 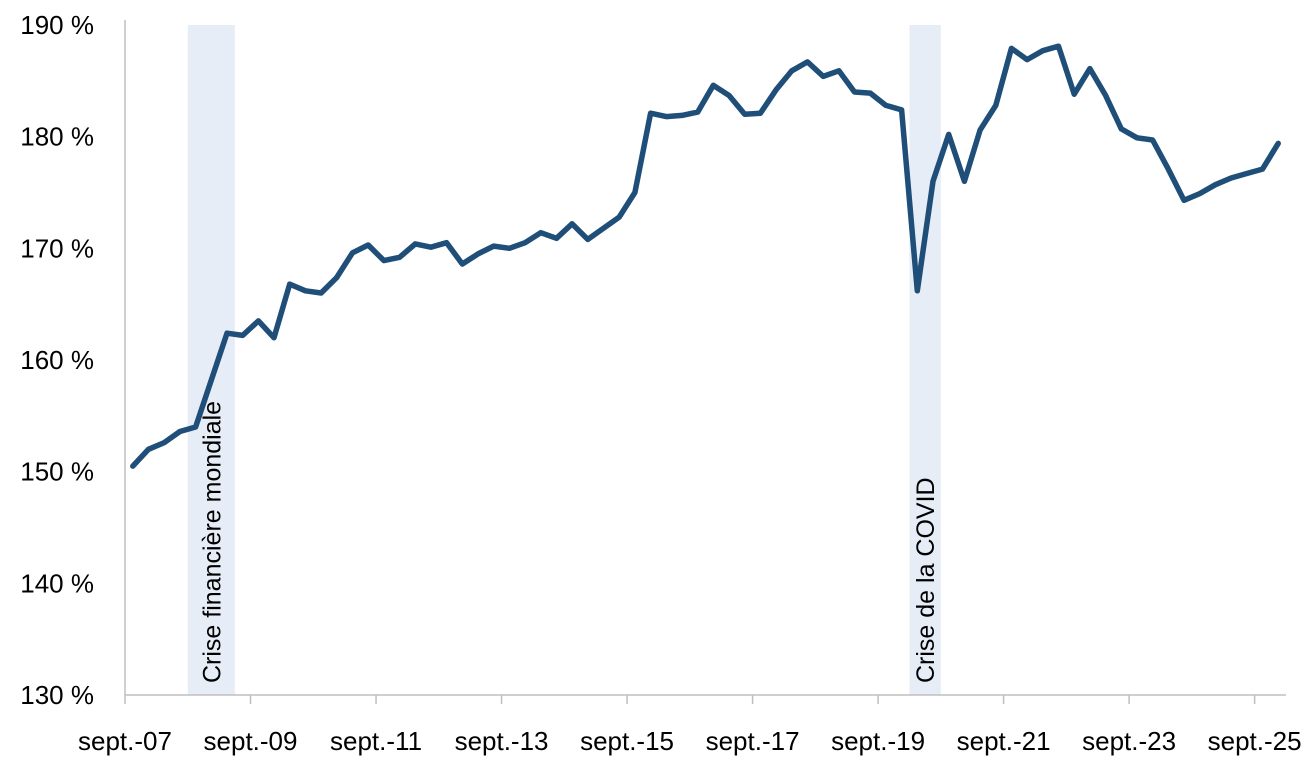 What do you see at coordinates (57, 25) in the screenshot?
I see `y-tick-label: 190 %` at bounding box center [57, 25].